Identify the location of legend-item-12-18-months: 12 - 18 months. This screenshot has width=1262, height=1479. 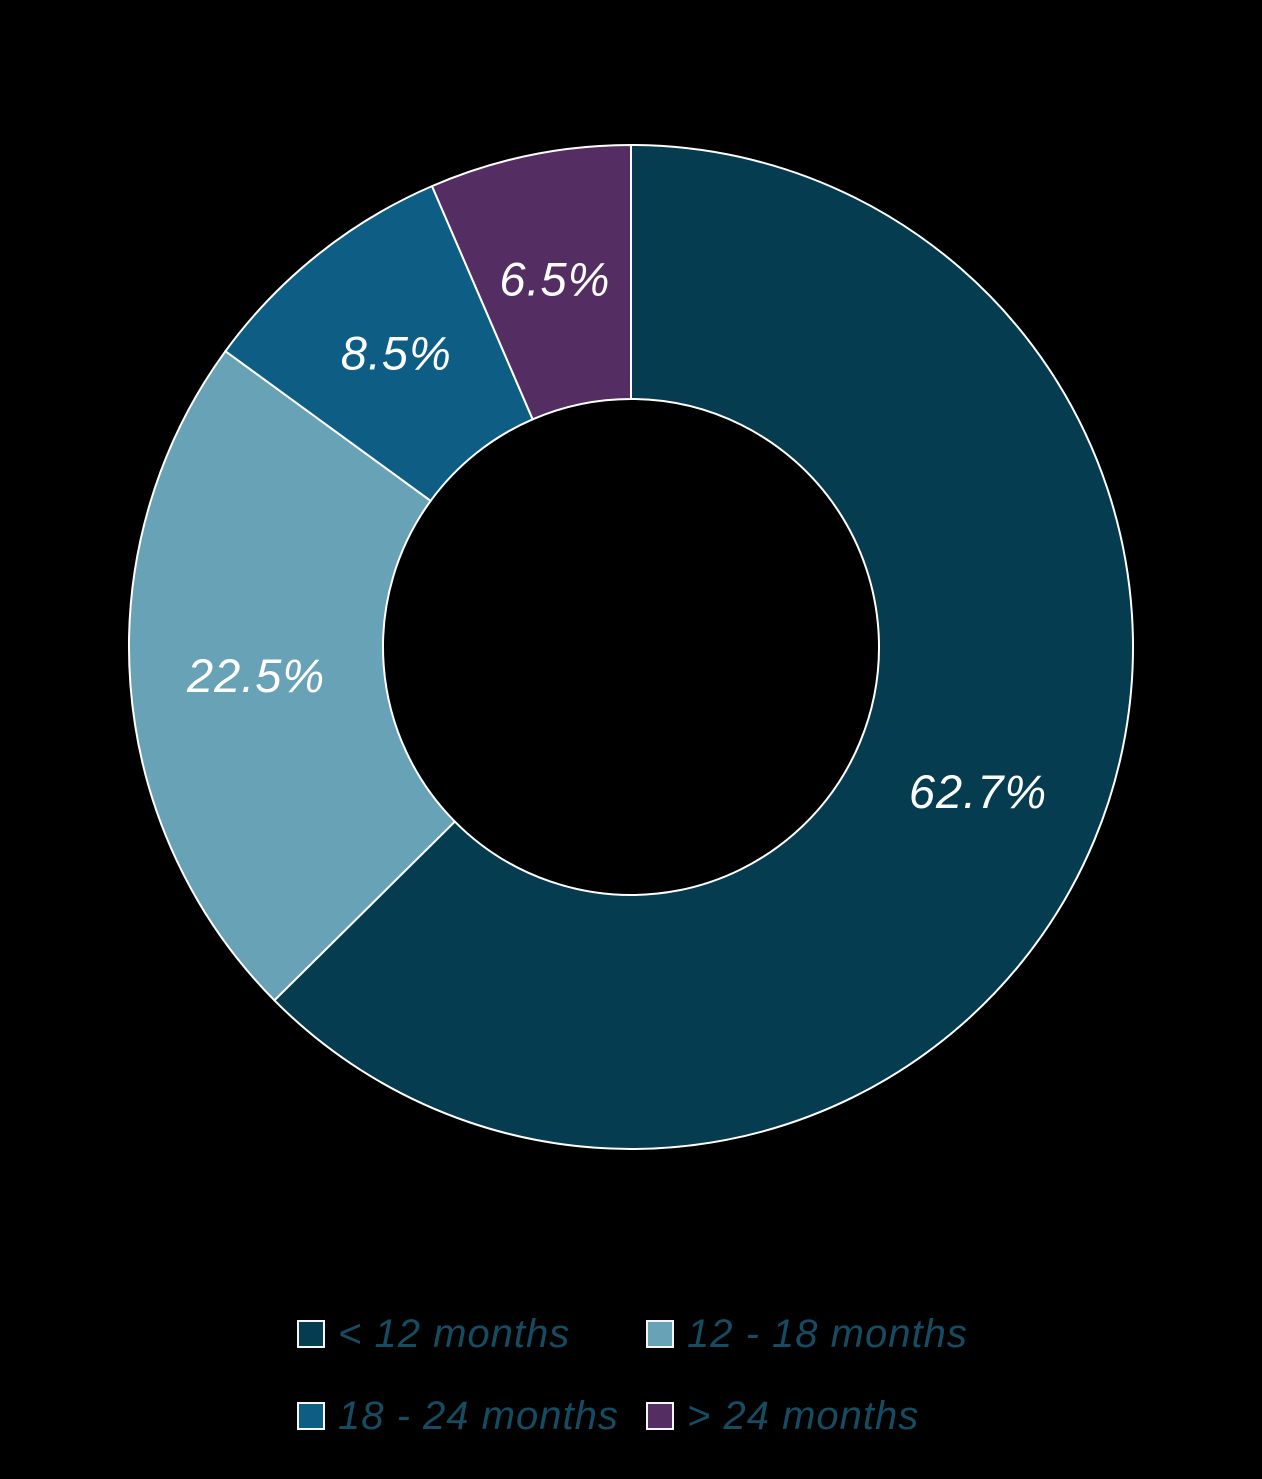
(807, 1334).